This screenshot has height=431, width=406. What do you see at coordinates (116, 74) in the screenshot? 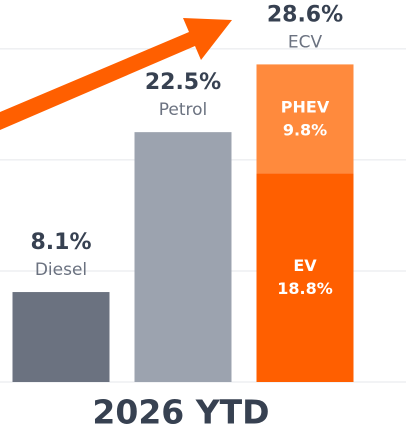
I see `trend-arrow` at bounding box center [116, 74].